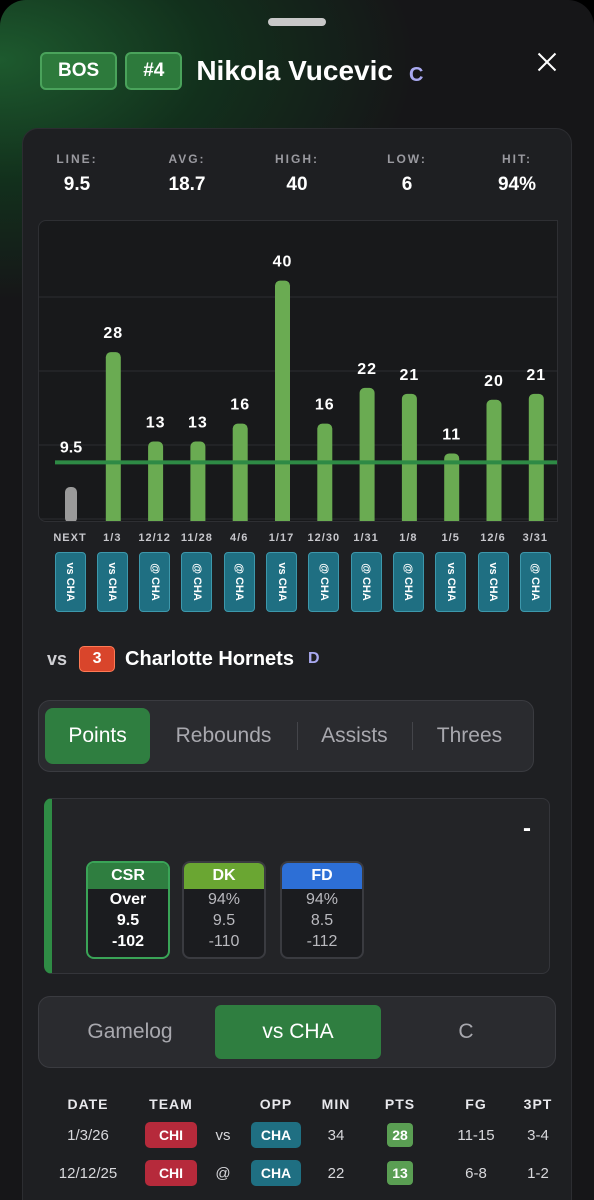  What do you see at coordinates (281, 538) in the screenshot?
I see `x-tick-label: 1/17` at bounding box center [281, 538].